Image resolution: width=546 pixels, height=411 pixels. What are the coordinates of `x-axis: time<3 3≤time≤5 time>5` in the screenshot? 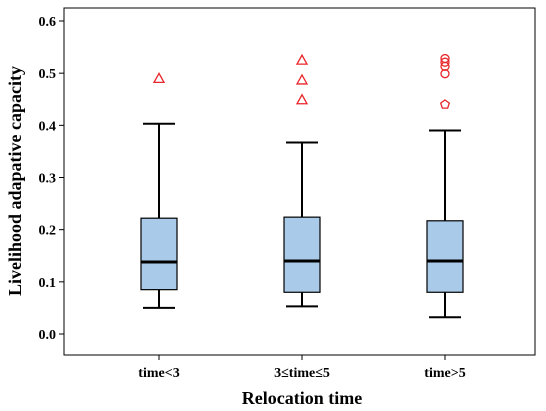 It's located at (302, 368).